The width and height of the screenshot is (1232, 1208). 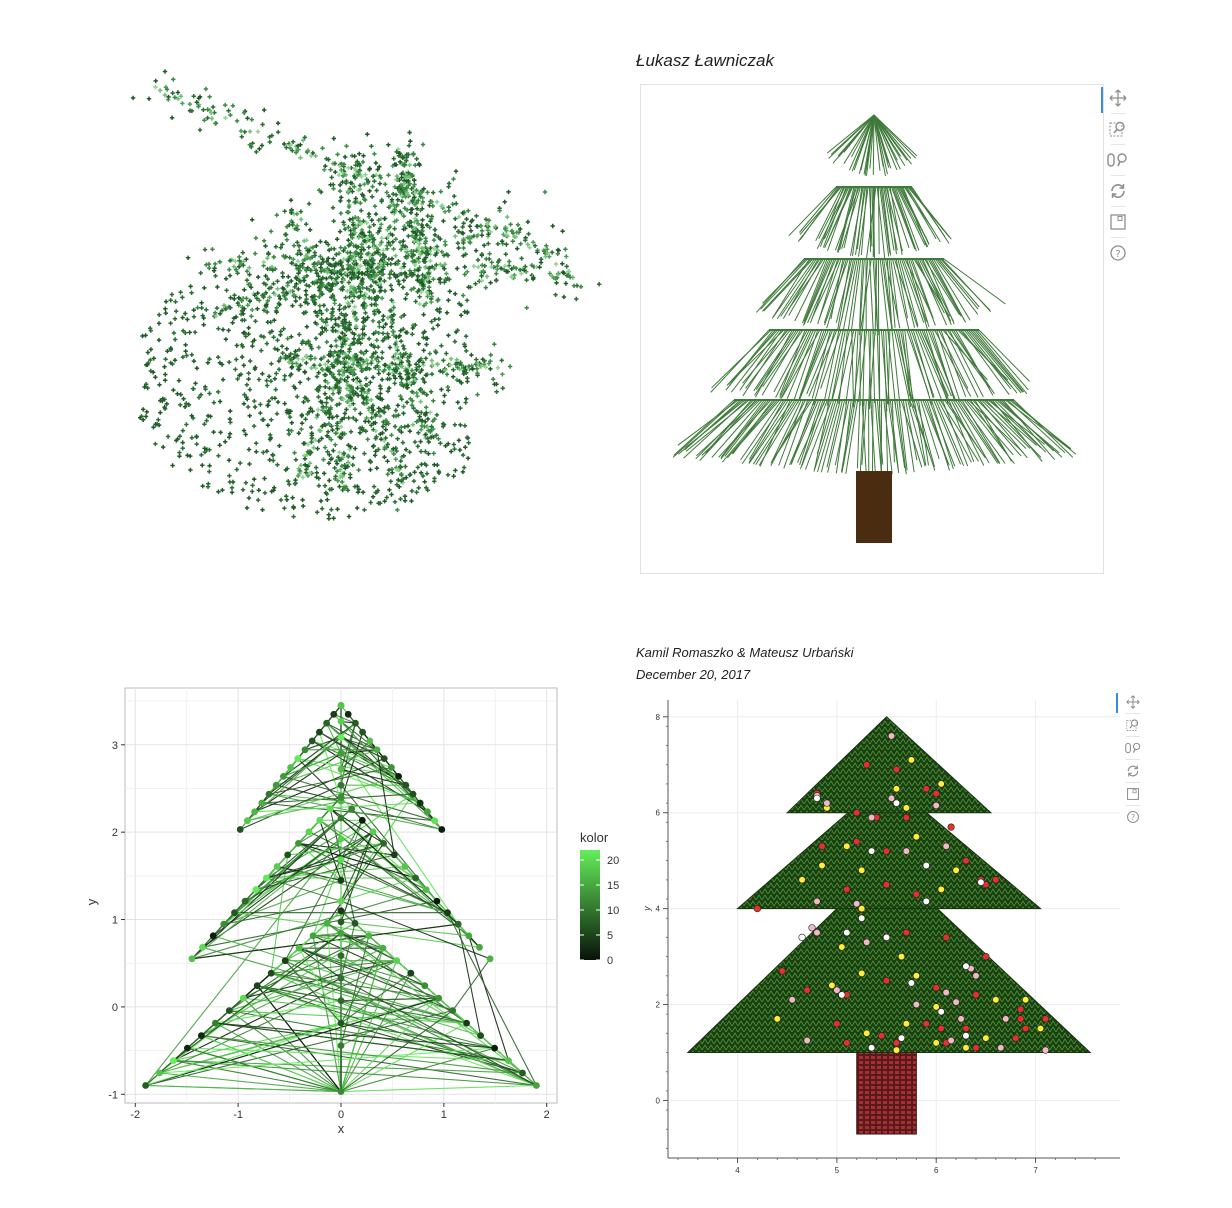 I want to click on y-tick-label: 0, so click(x=115, y=1008).